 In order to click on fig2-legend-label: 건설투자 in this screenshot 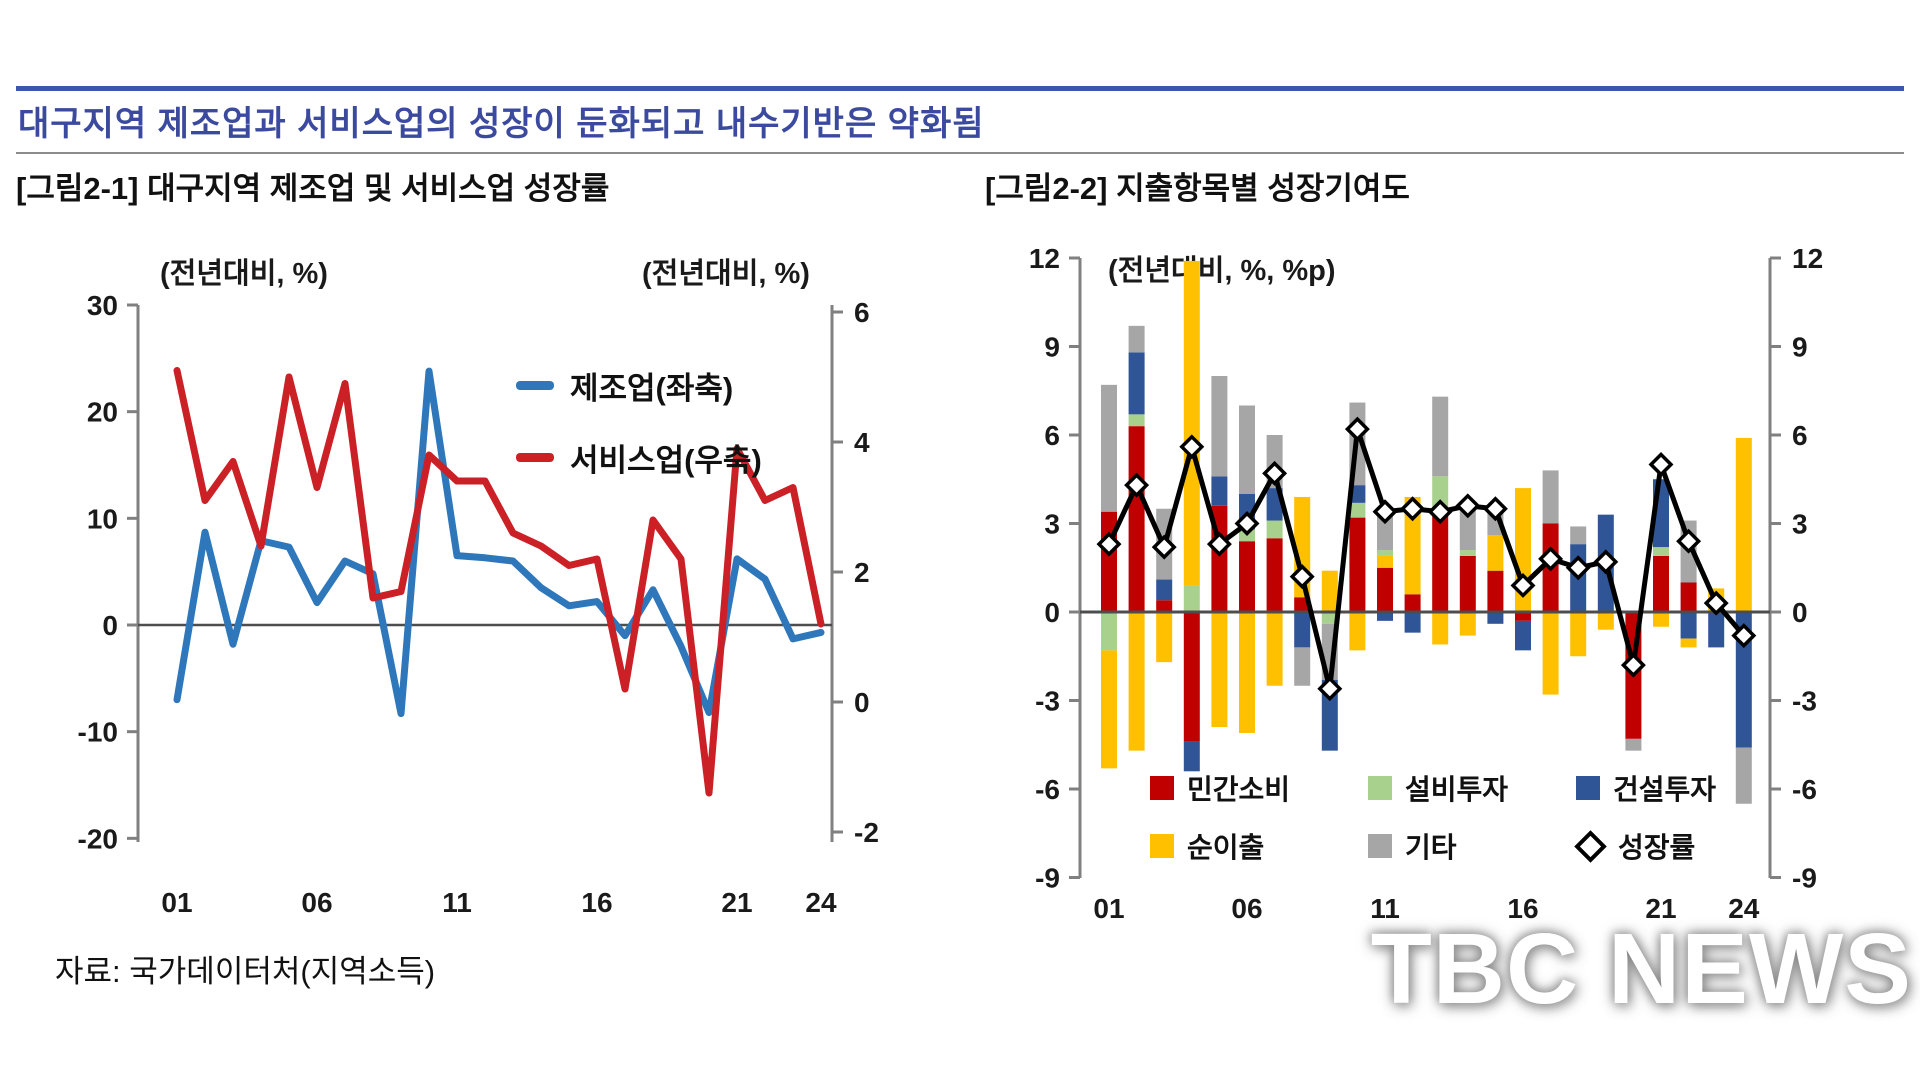, I will do `click(1665, 789)`.